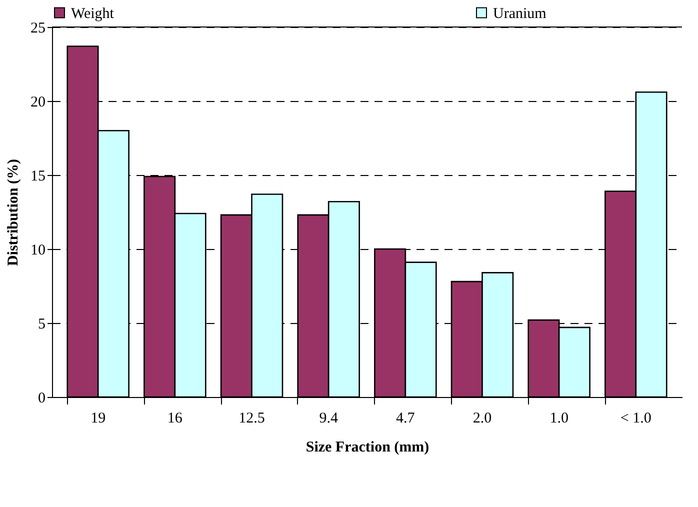 The height and width of the screenshot is (507, 698). I want to click on x-tick-label: 2.0, so click(482, 418).